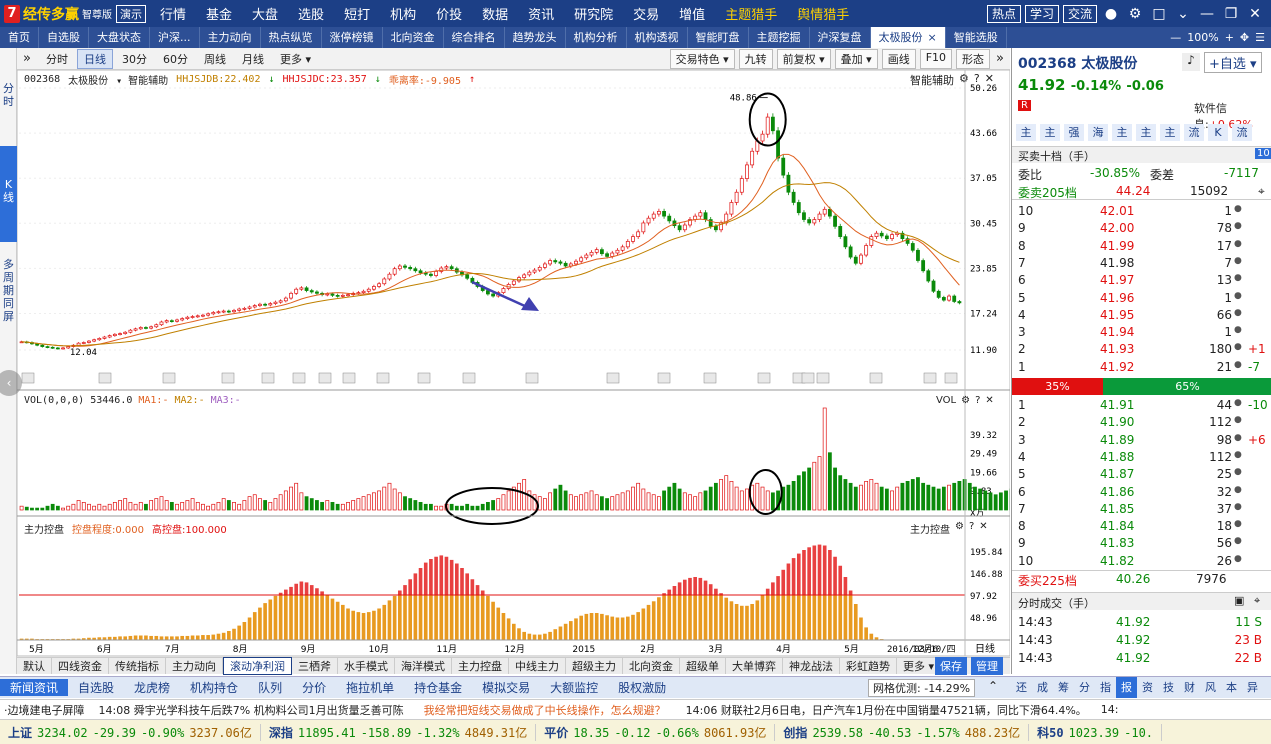 The image size is (1271, 744). I want to click on double-chevron-right-icon: », so click(1000, 58).